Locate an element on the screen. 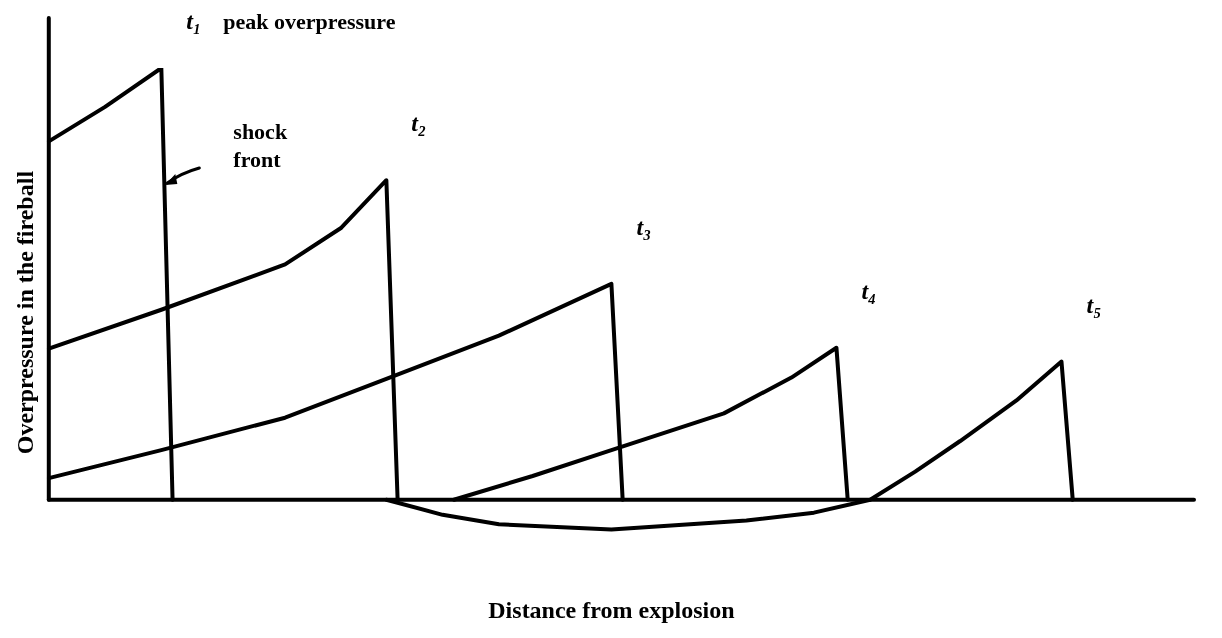  series-label: t₁ is located at coordinates (194, 21).